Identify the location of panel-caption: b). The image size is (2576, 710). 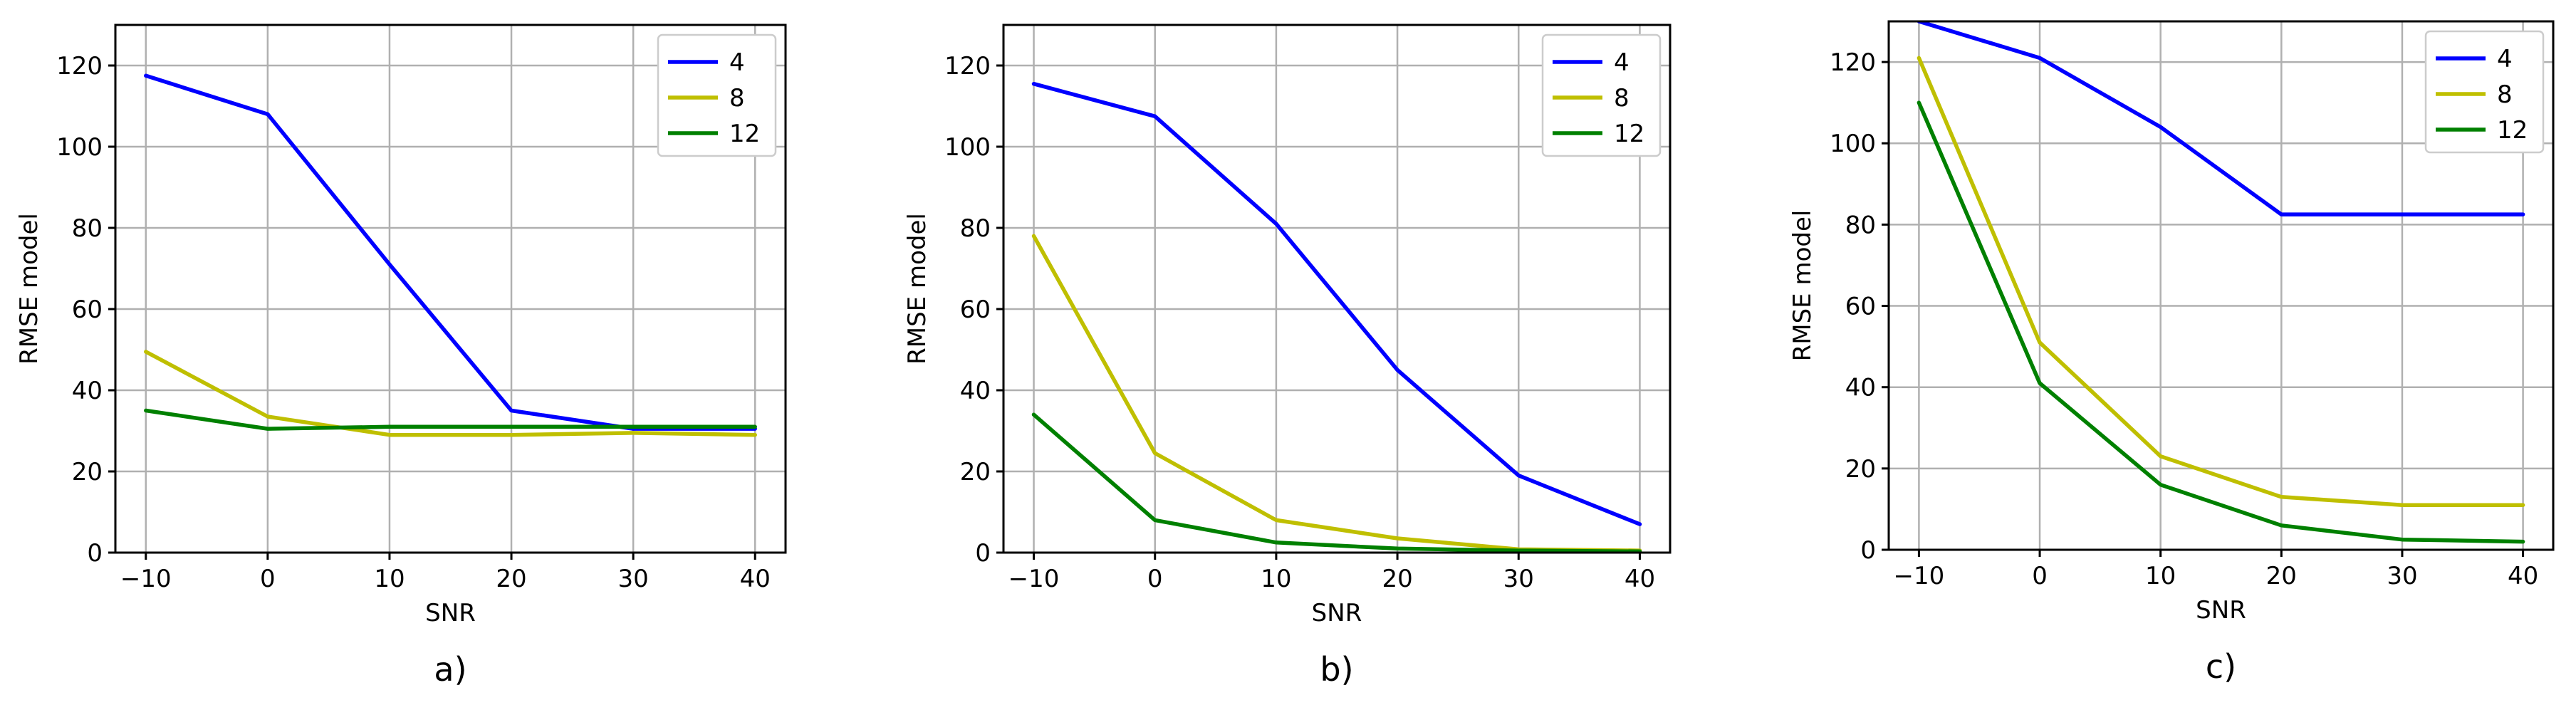
(1336, 669).